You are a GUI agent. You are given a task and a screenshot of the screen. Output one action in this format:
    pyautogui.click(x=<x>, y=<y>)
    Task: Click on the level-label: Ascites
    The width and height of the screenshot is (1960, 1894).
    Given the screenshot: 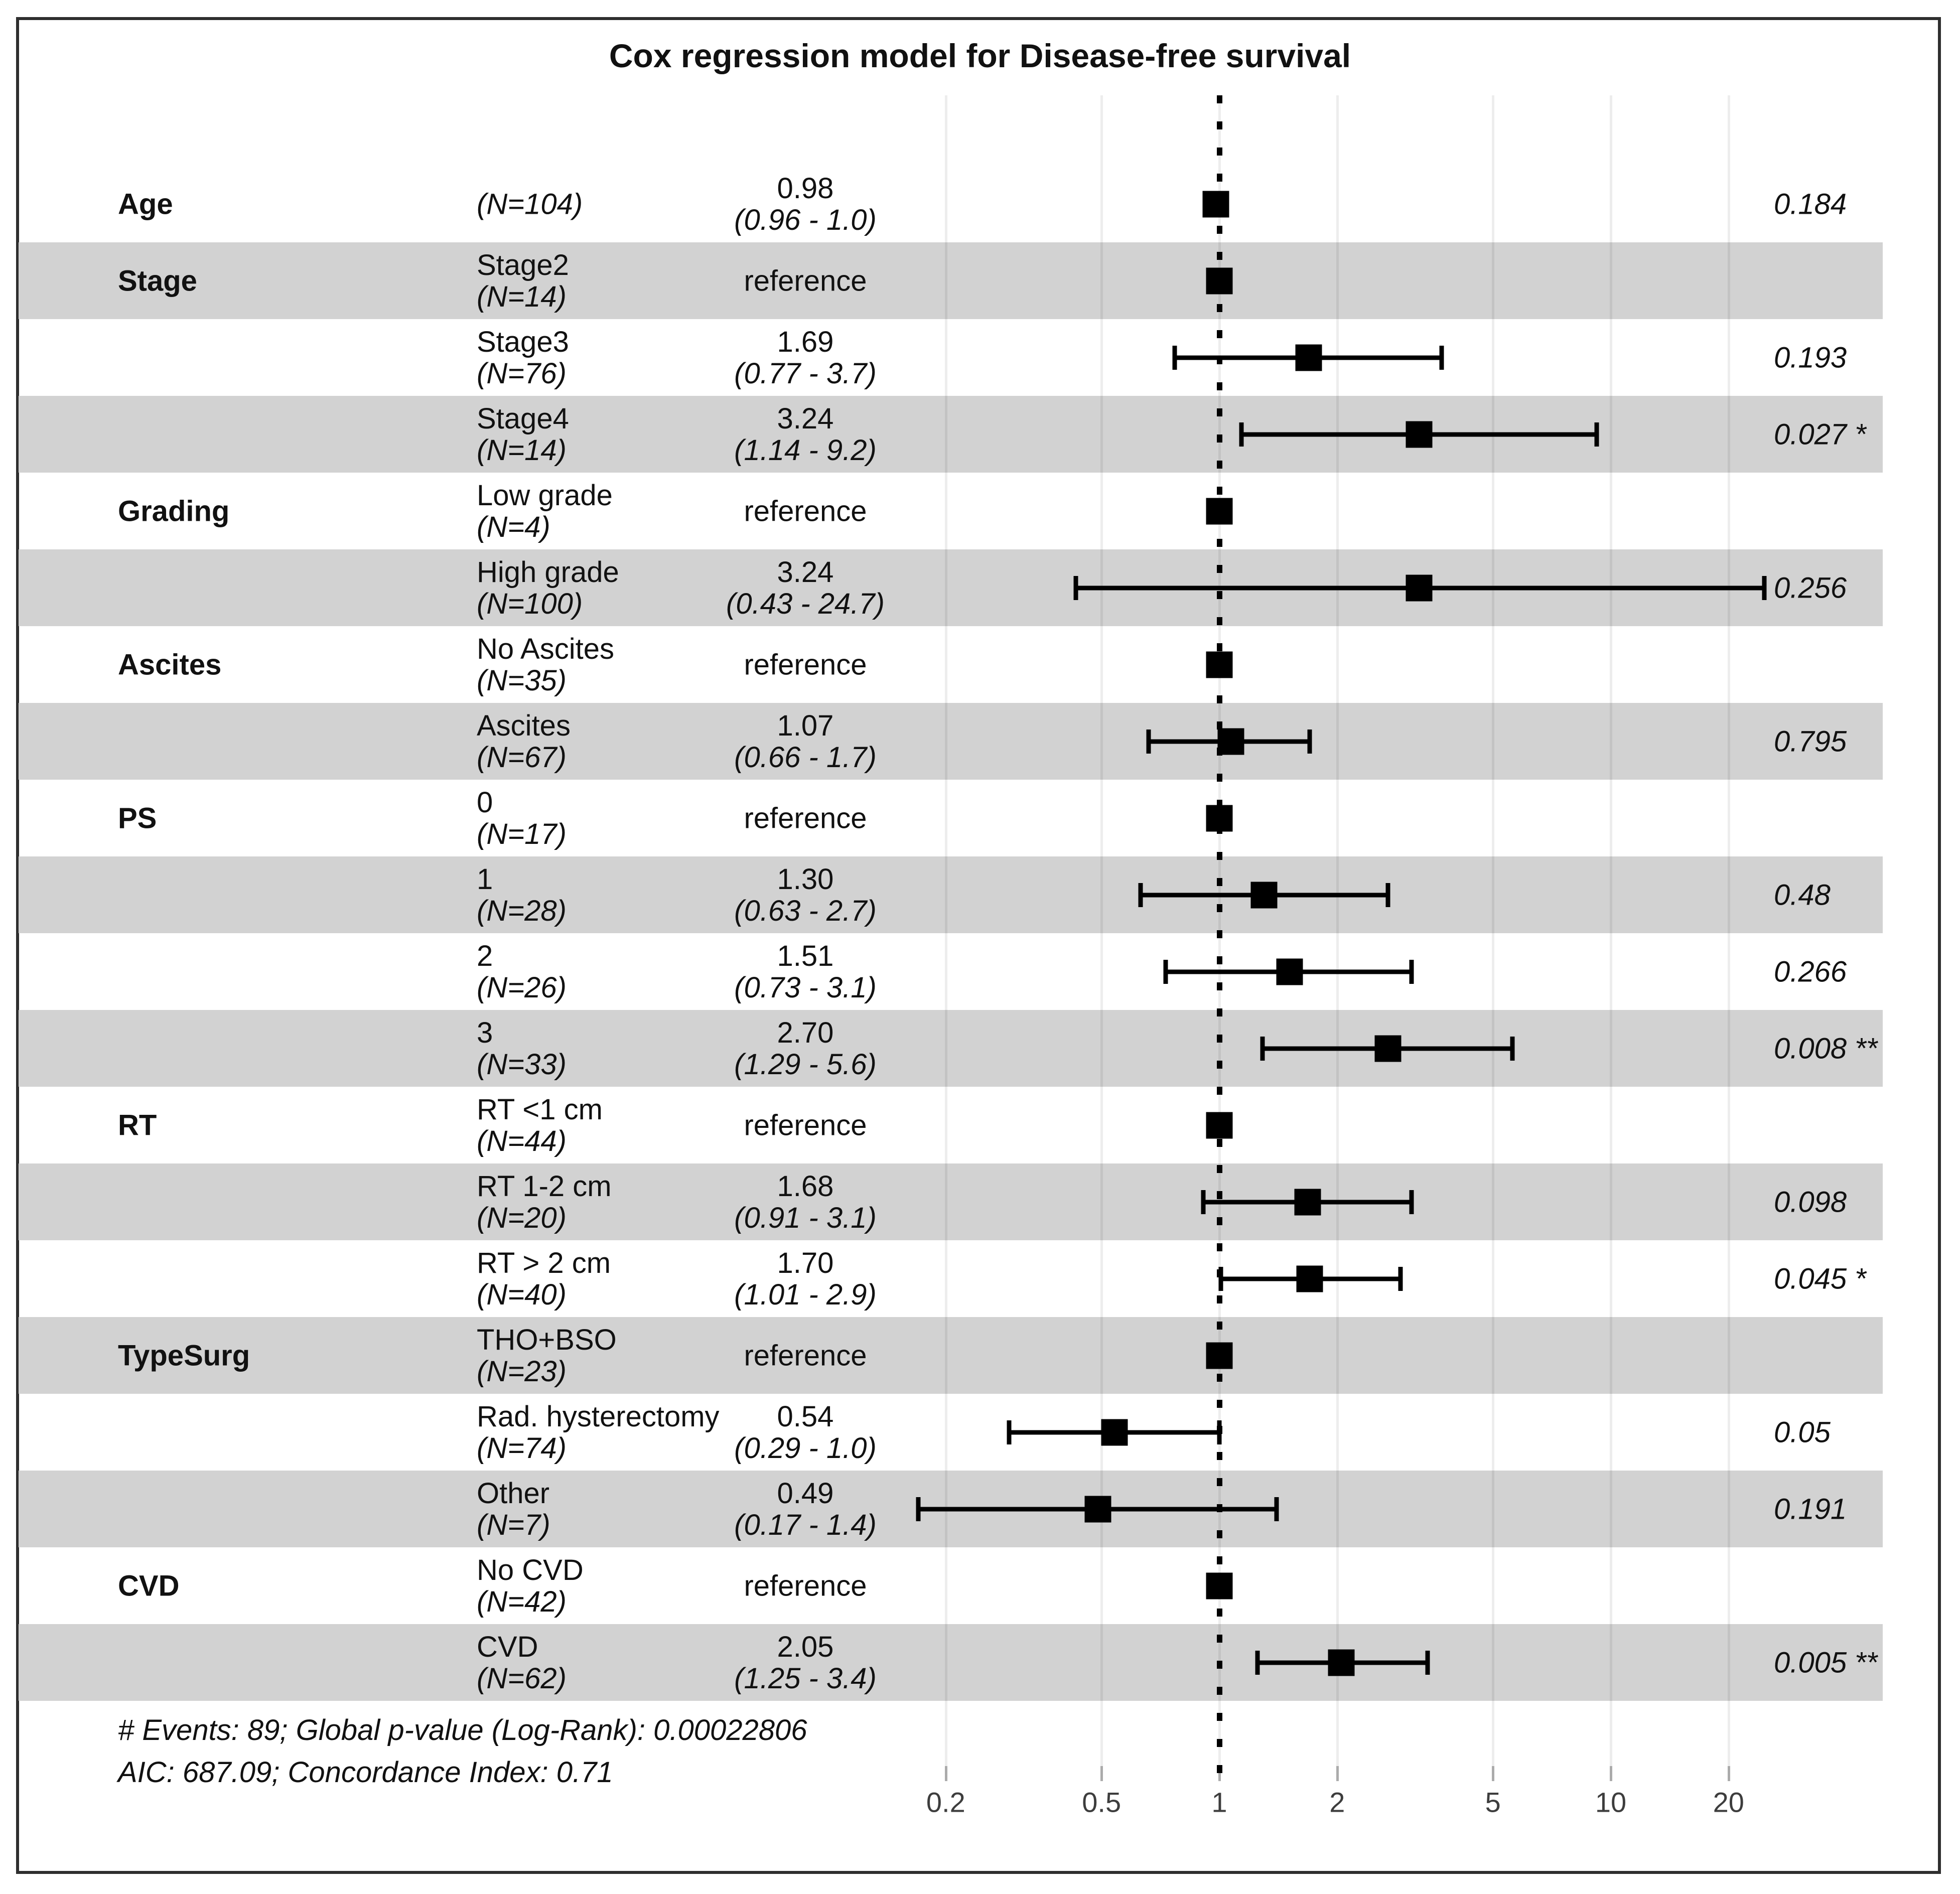 What is the action you would take?
    pyautogui.click(x=524, y=725)
    